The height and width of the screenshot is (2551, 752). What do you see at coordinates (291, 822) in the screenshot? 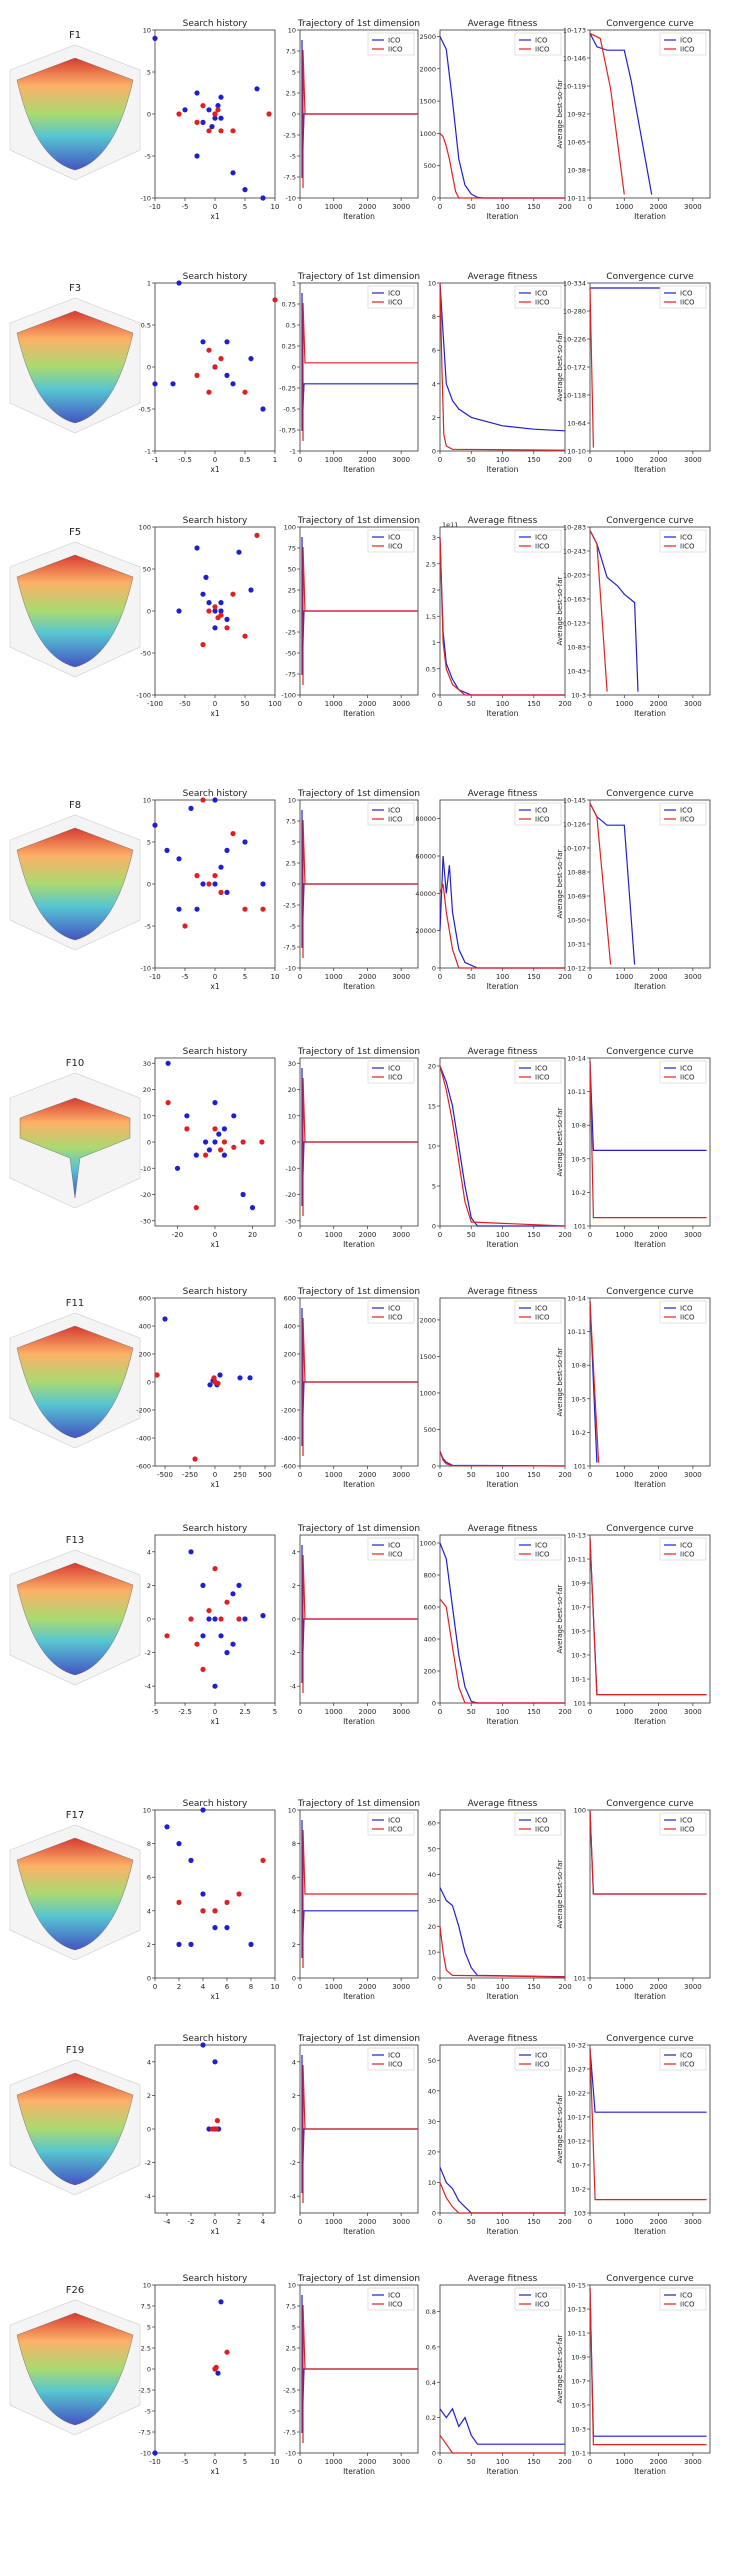
I see `traj-ytick-label: 7.5` at bounding box center [291, 822].